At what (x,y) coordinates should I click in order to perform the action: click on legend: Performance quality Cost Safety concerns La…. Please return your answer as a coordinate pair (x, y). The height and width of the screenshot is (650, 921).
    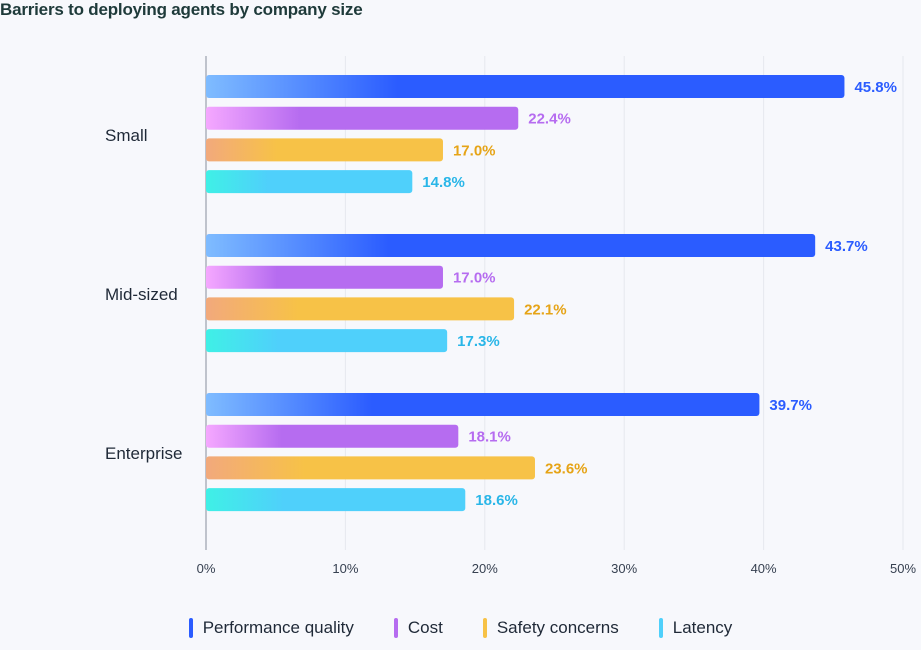
    Looking at the image, I should click on (460, 628).